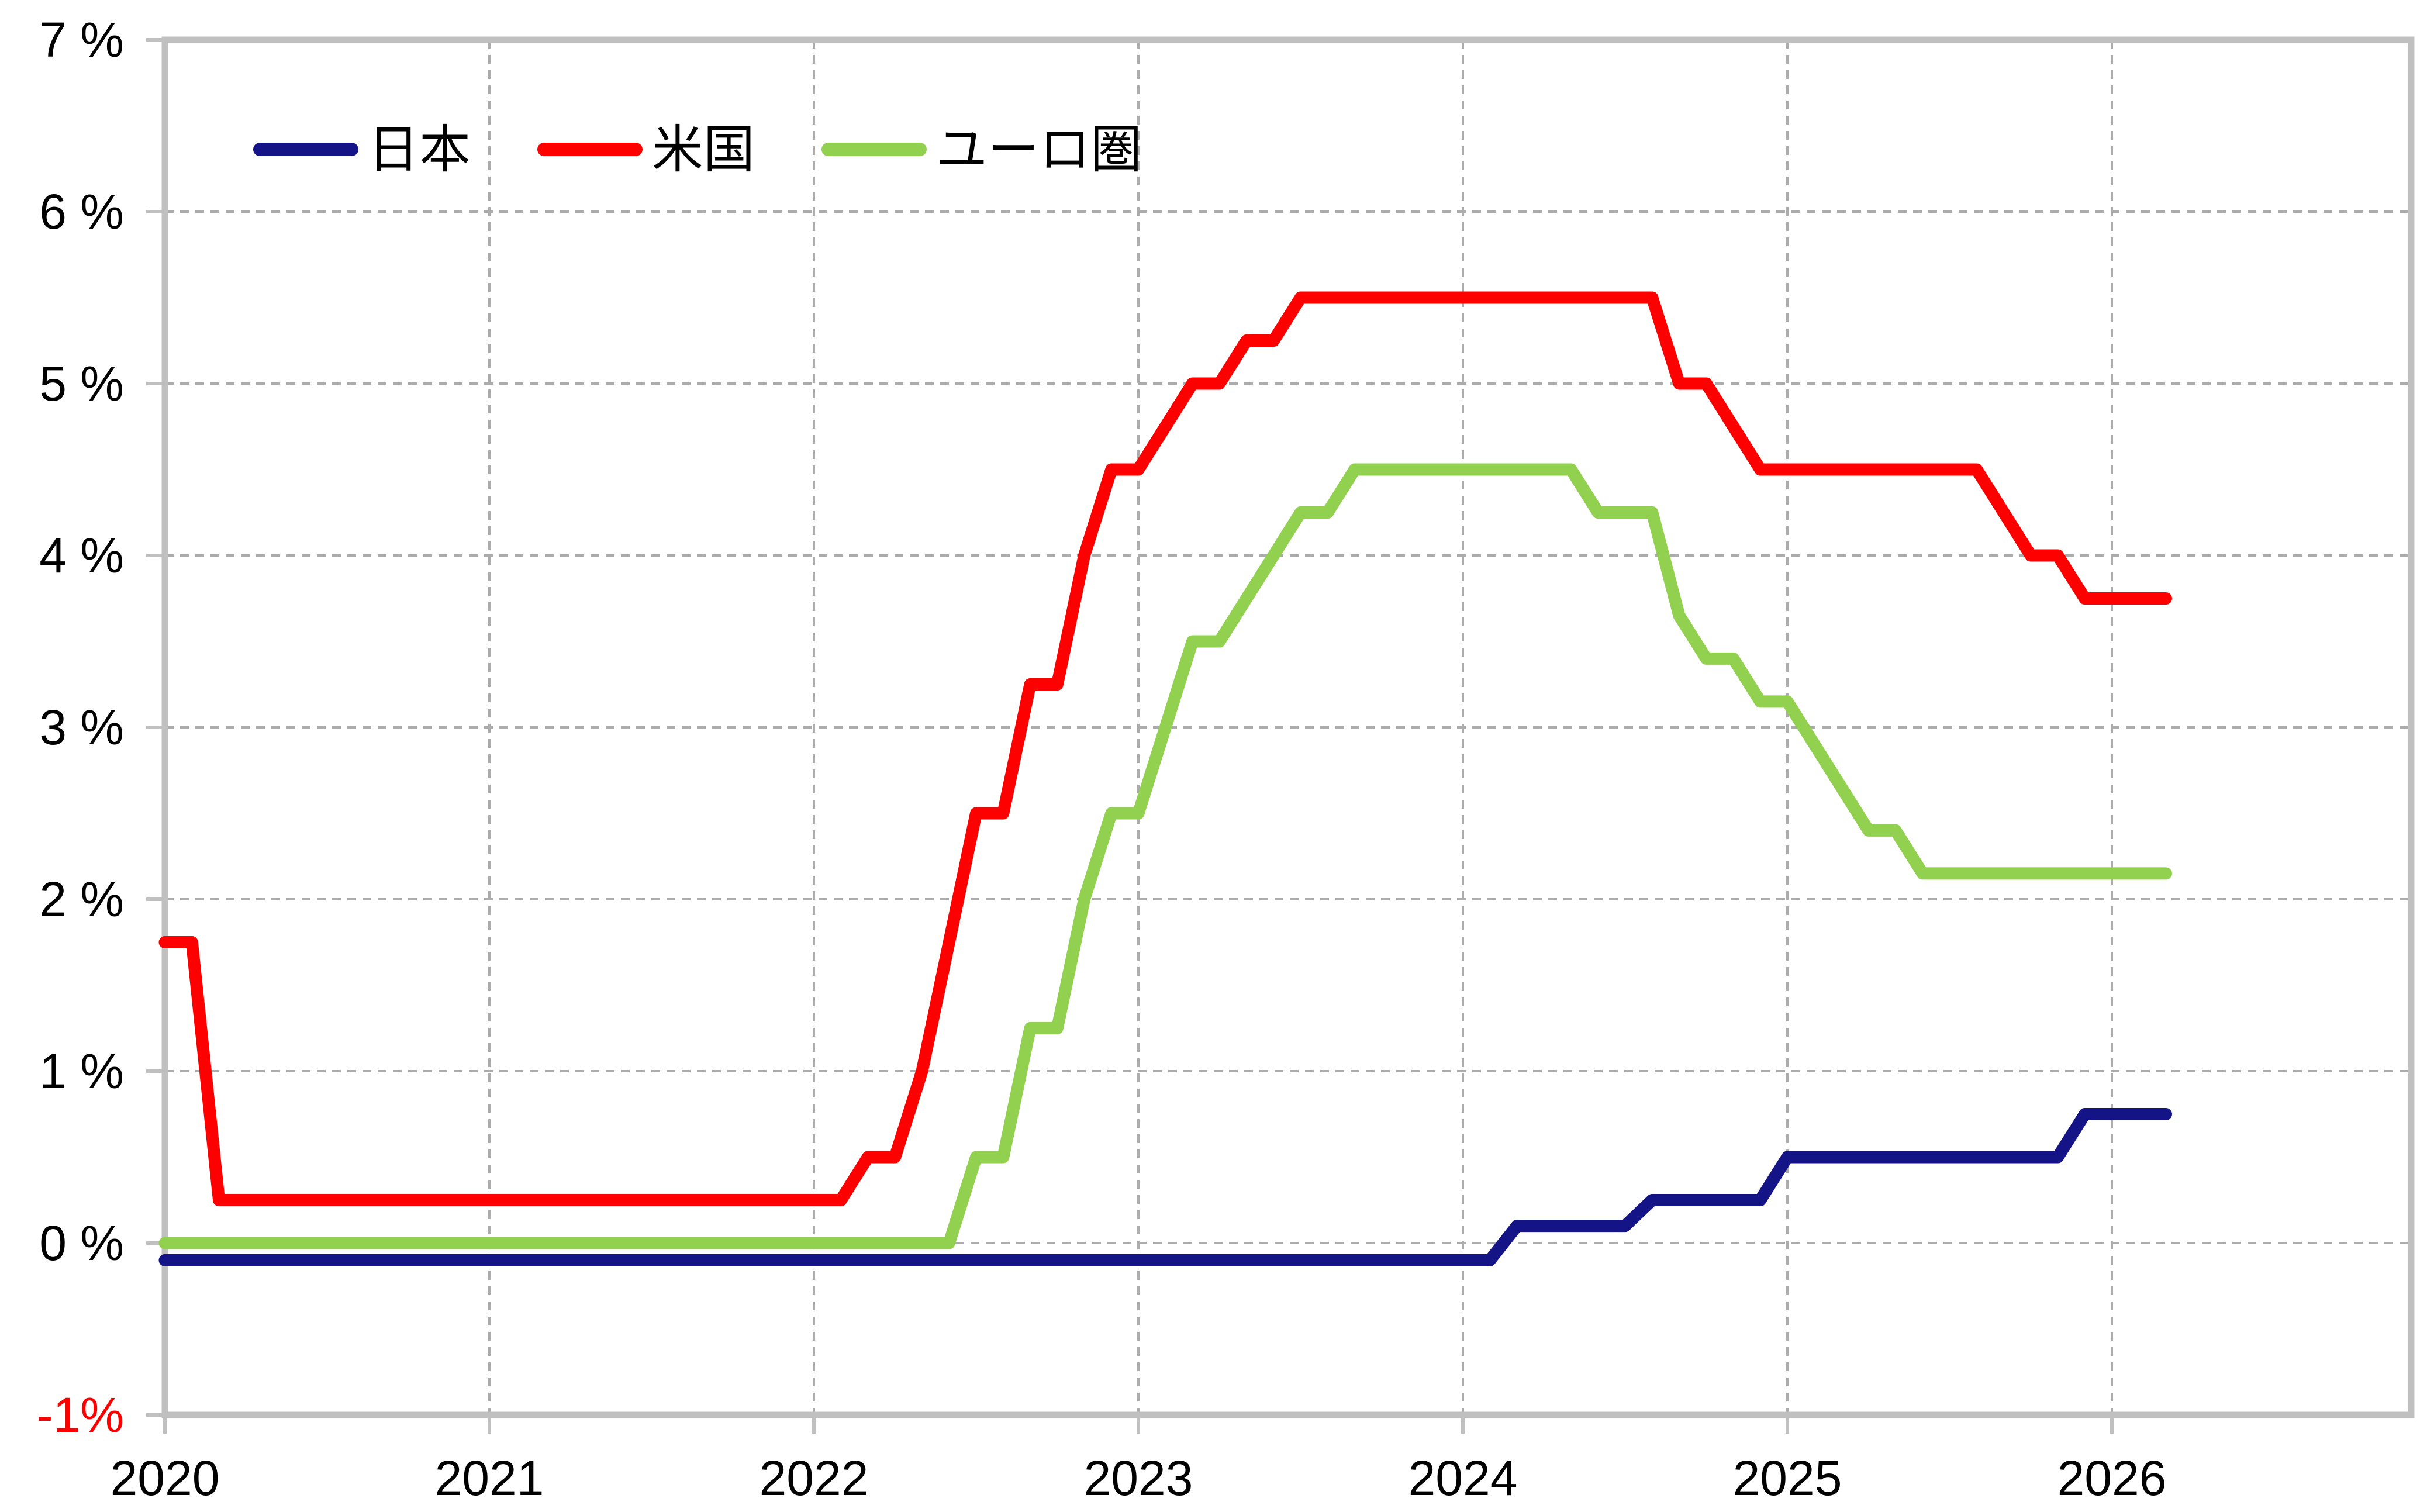 The image size is (2427, 1512). I want to click on y-axis-label-7: 7 %, so click(81, 39).